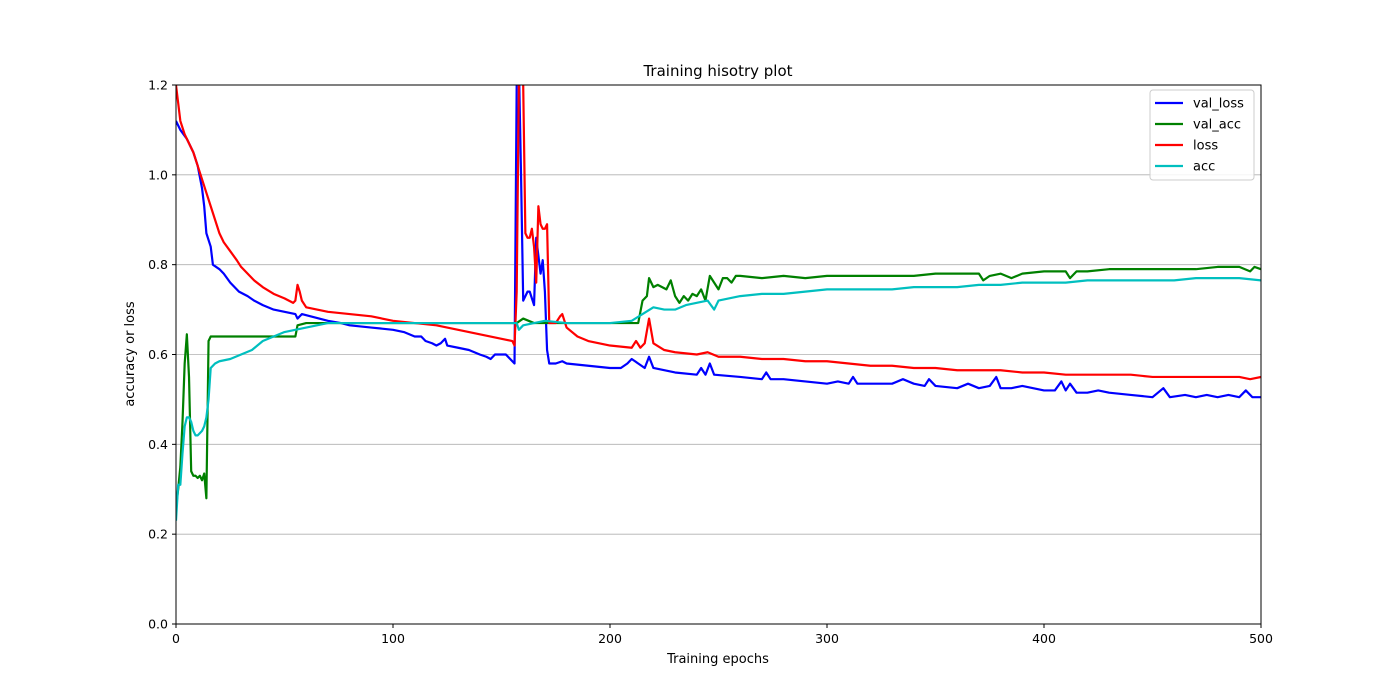  What do you see at coordinates (717, 71) in the screenshot?
I see `chart-title: Training hisotry plot` at bounding box center [717, 71].